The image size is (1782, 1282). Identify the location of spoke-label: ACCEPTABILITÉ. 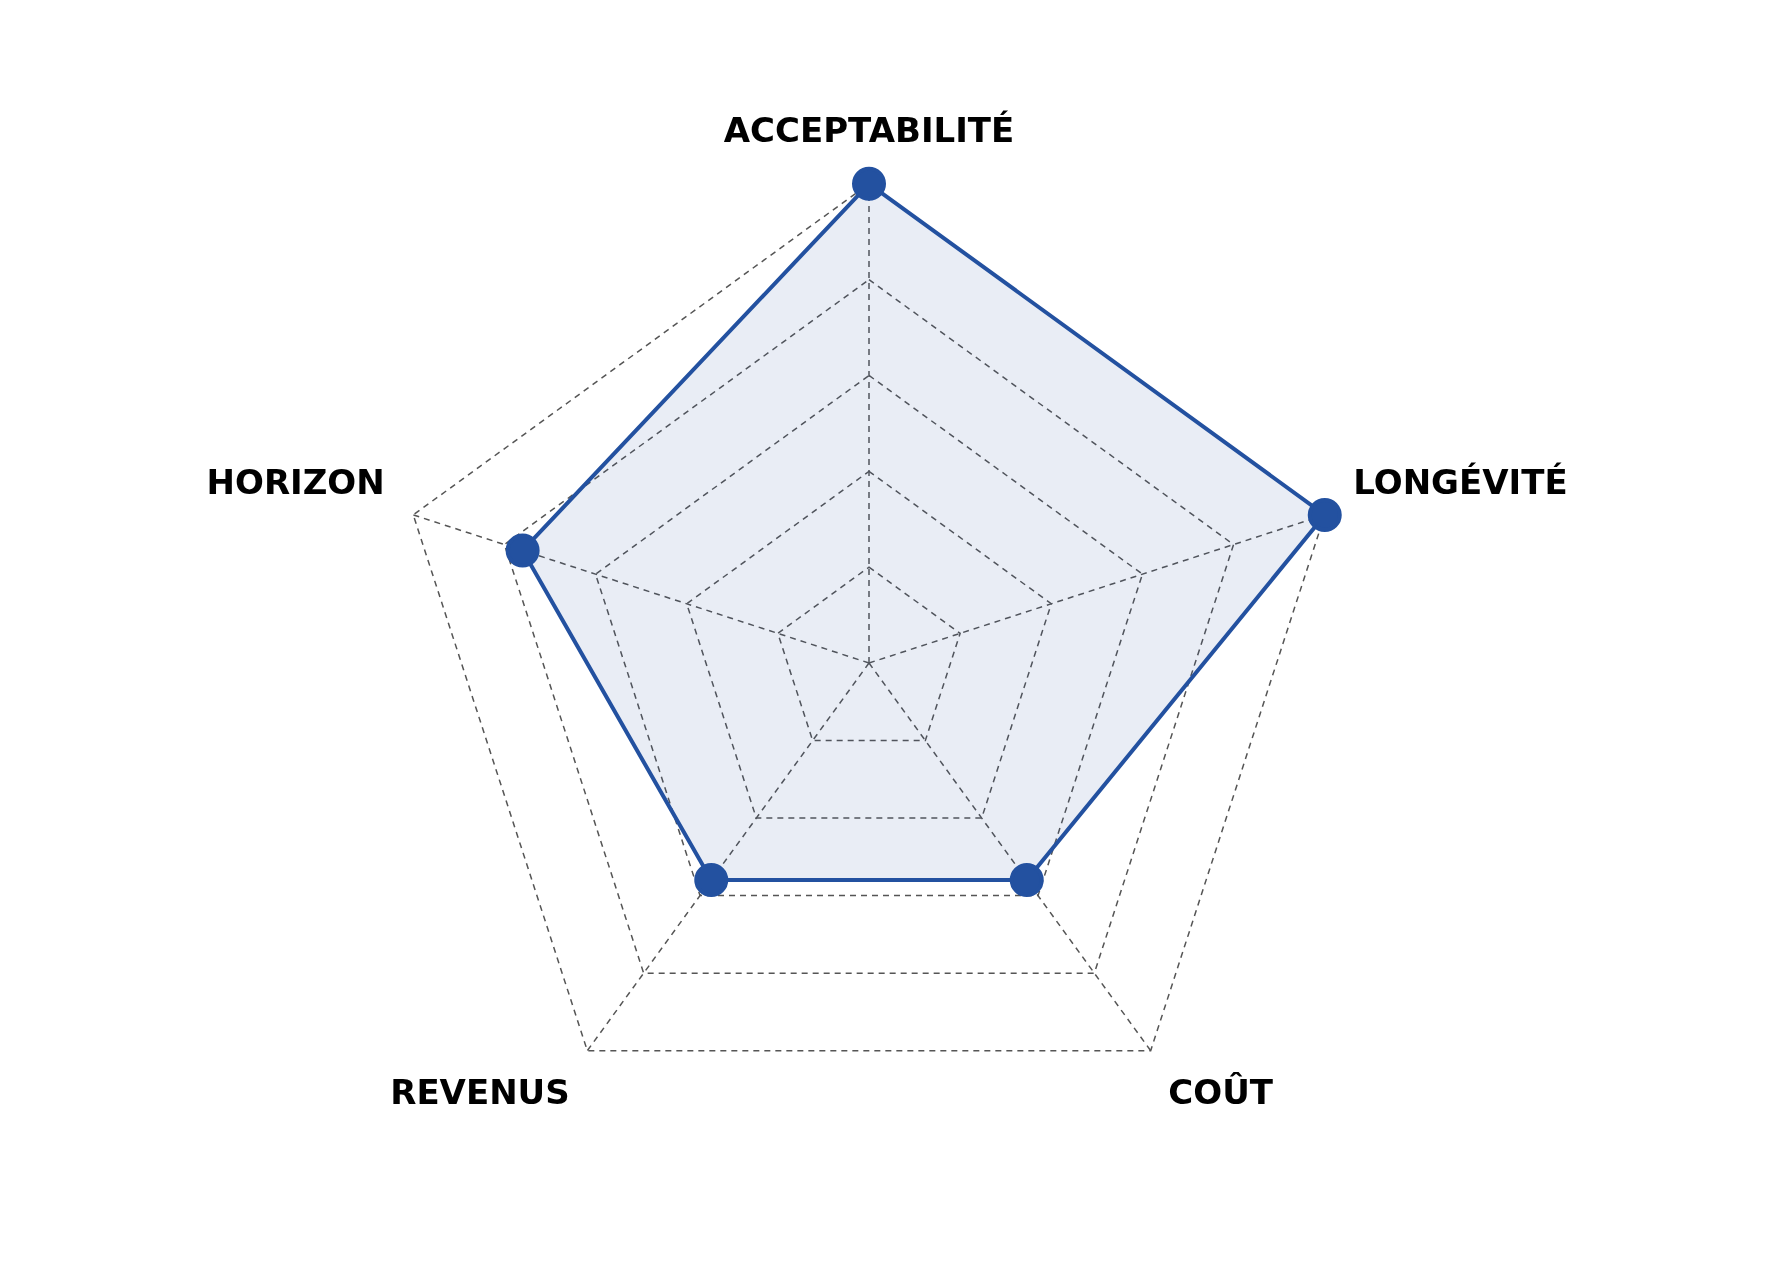
(869, 130).